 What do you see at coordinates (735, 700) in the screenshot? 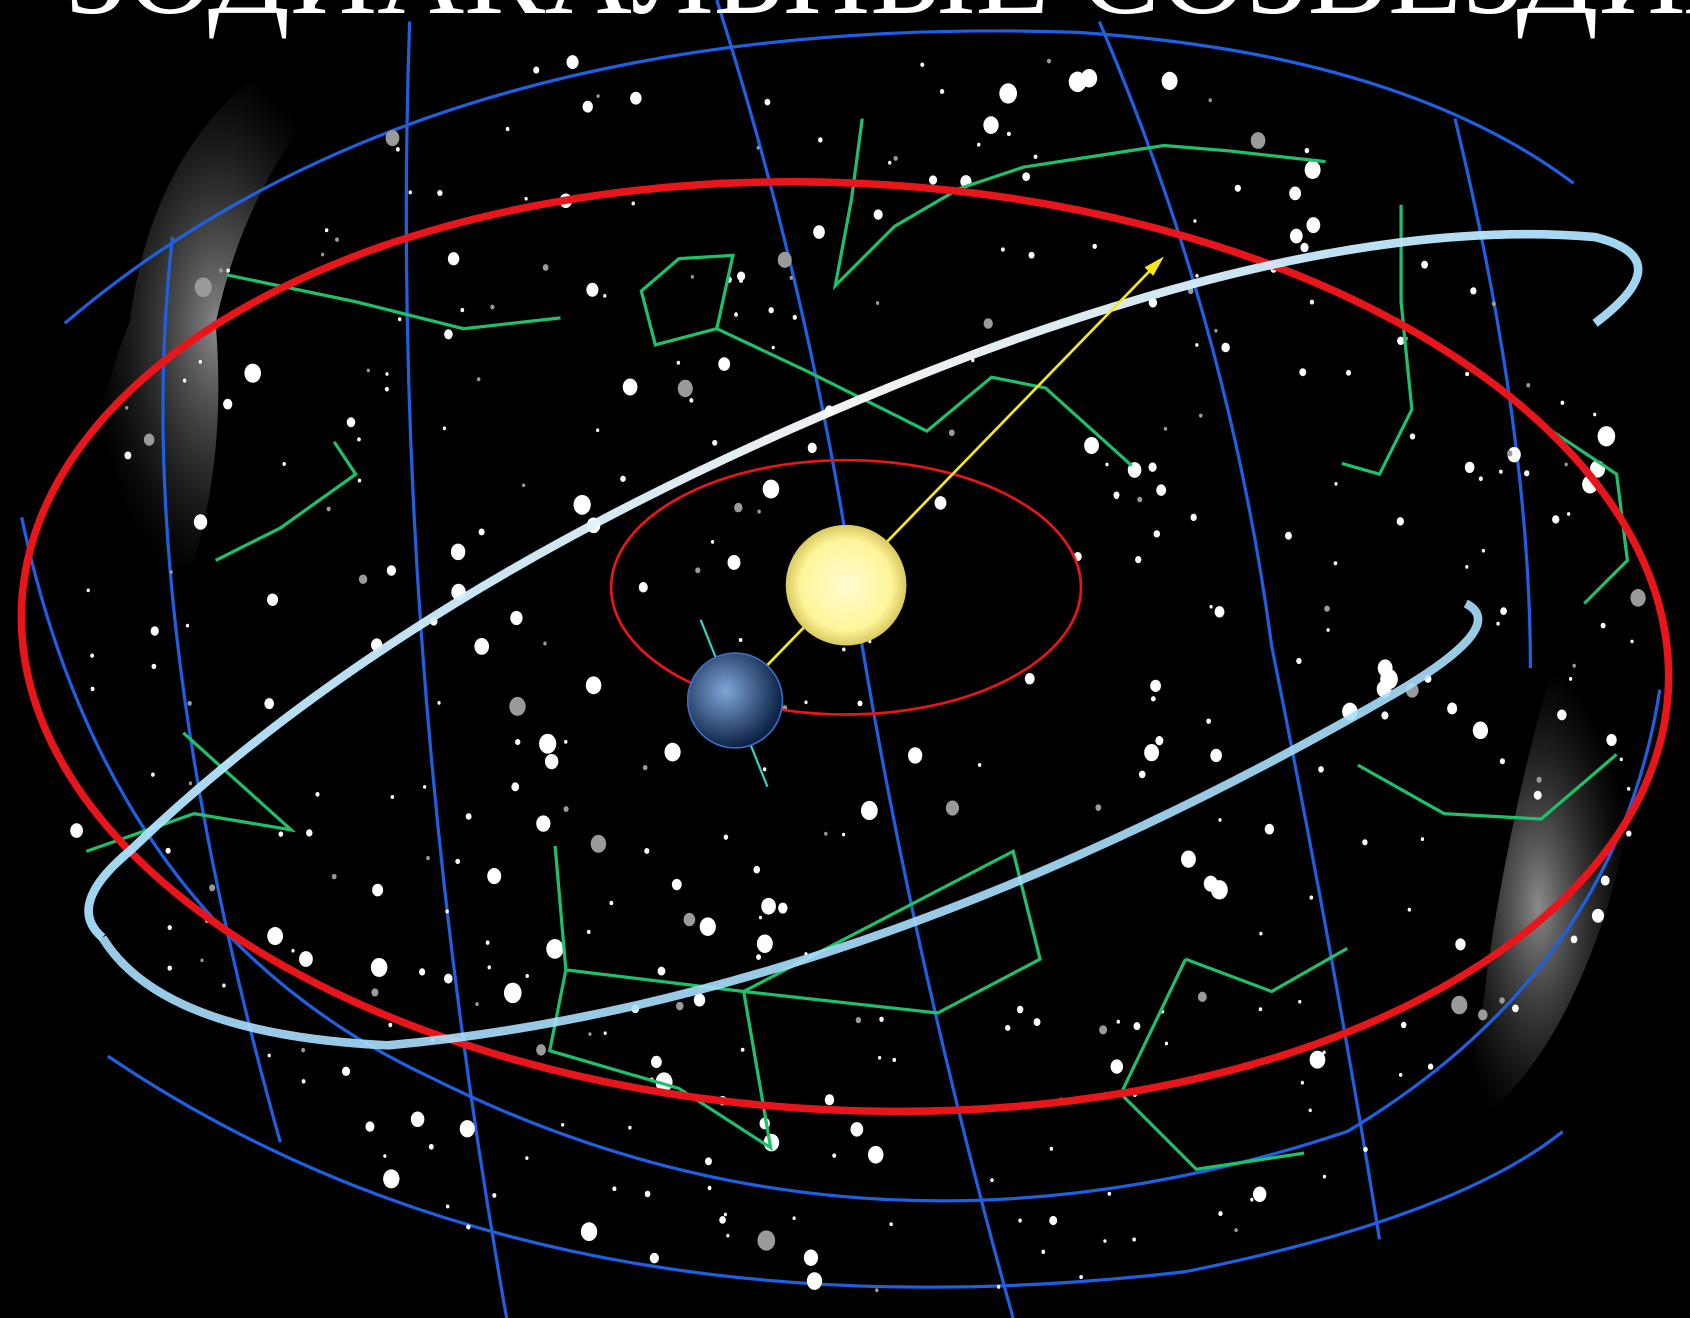
I see `earth` at bounding box center [735, 700].